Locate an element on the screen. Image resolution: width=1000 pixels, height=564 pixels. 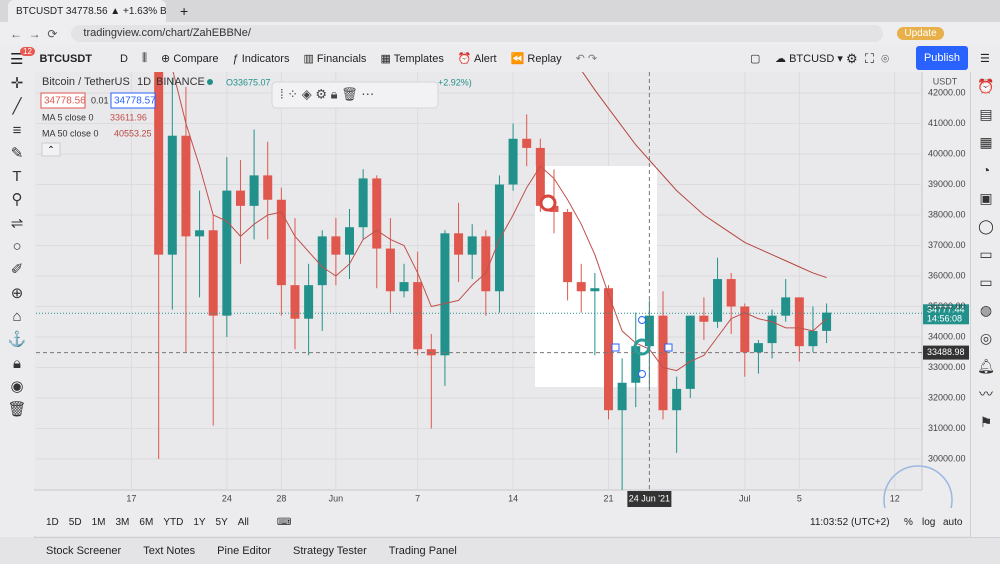
selected-marker is located at coordinates (642, 347).